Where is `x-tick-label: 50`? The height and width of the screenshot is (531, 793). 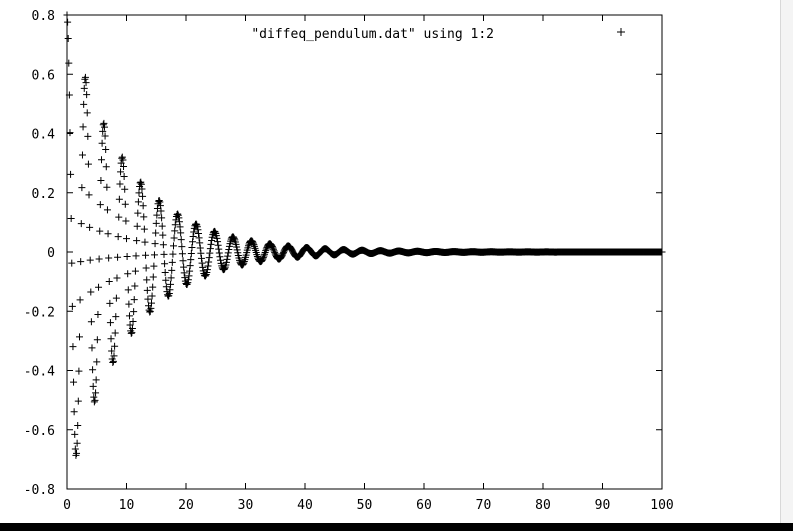
x-tick-label: 50 is located at coordinates (365, 505).